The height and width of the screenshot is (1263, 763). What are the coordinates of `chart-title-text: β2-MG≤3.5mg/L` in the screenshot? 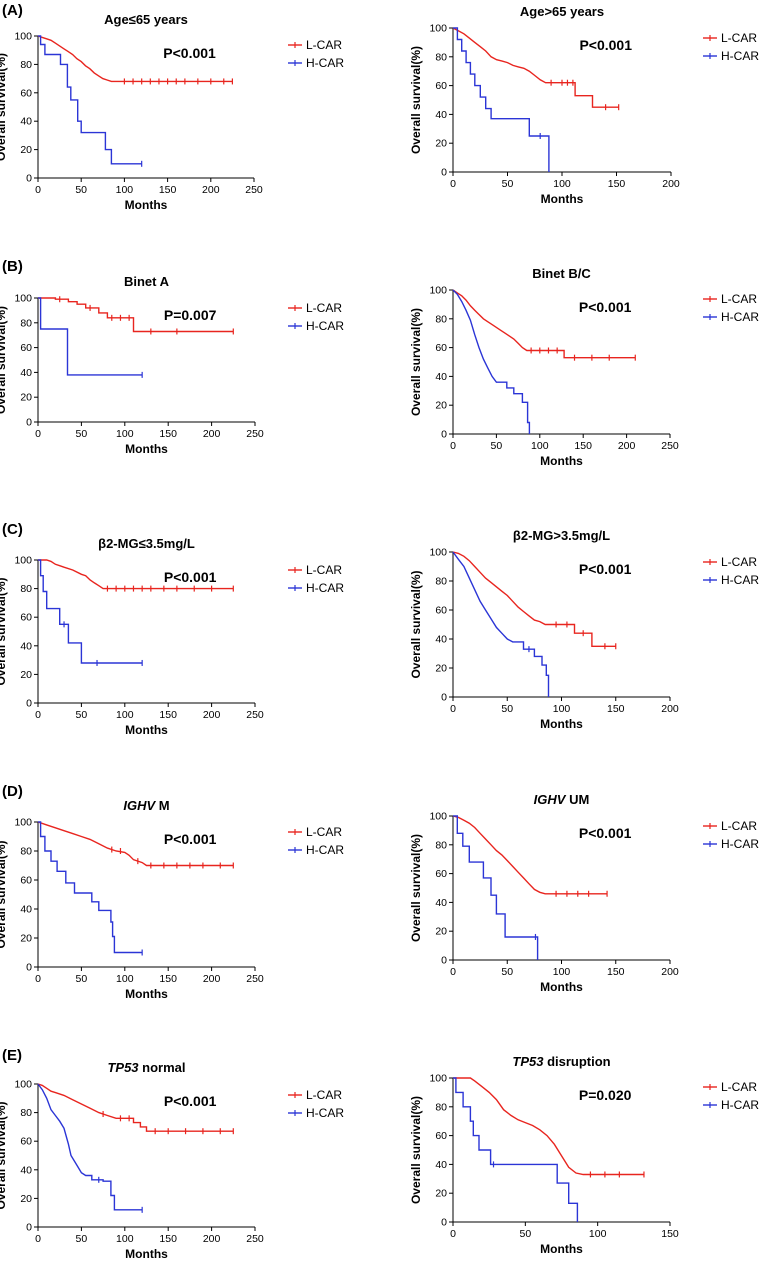 It's located at (146, 543).